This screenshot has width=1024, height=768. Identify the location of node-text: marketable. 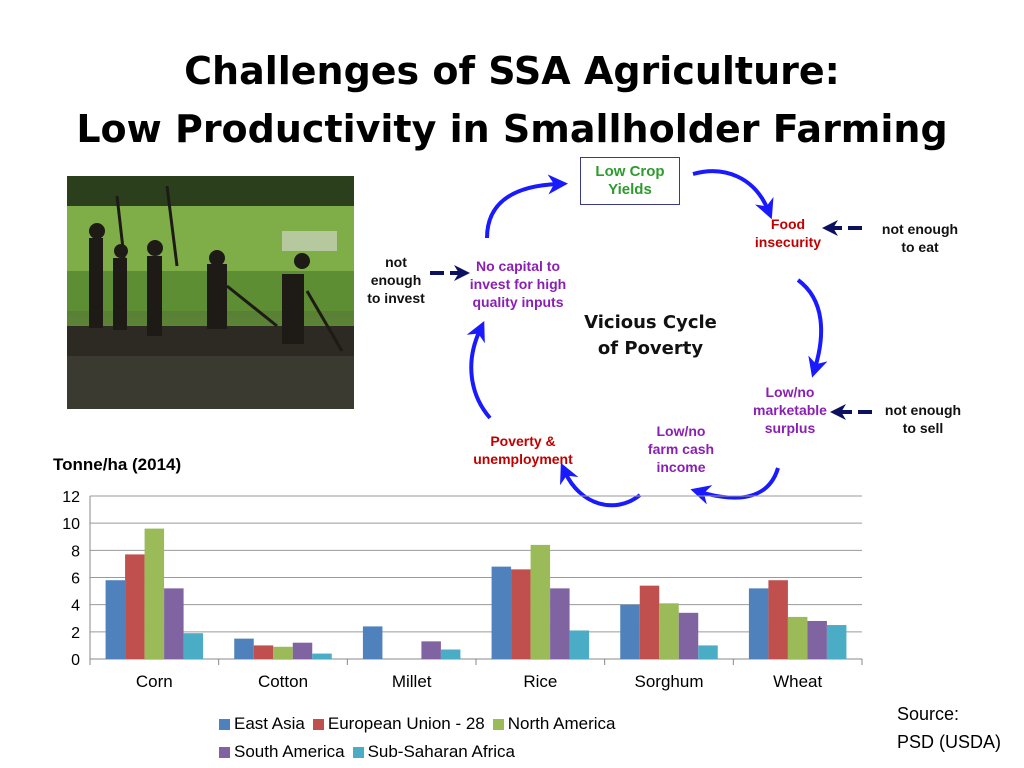
(790, 410).